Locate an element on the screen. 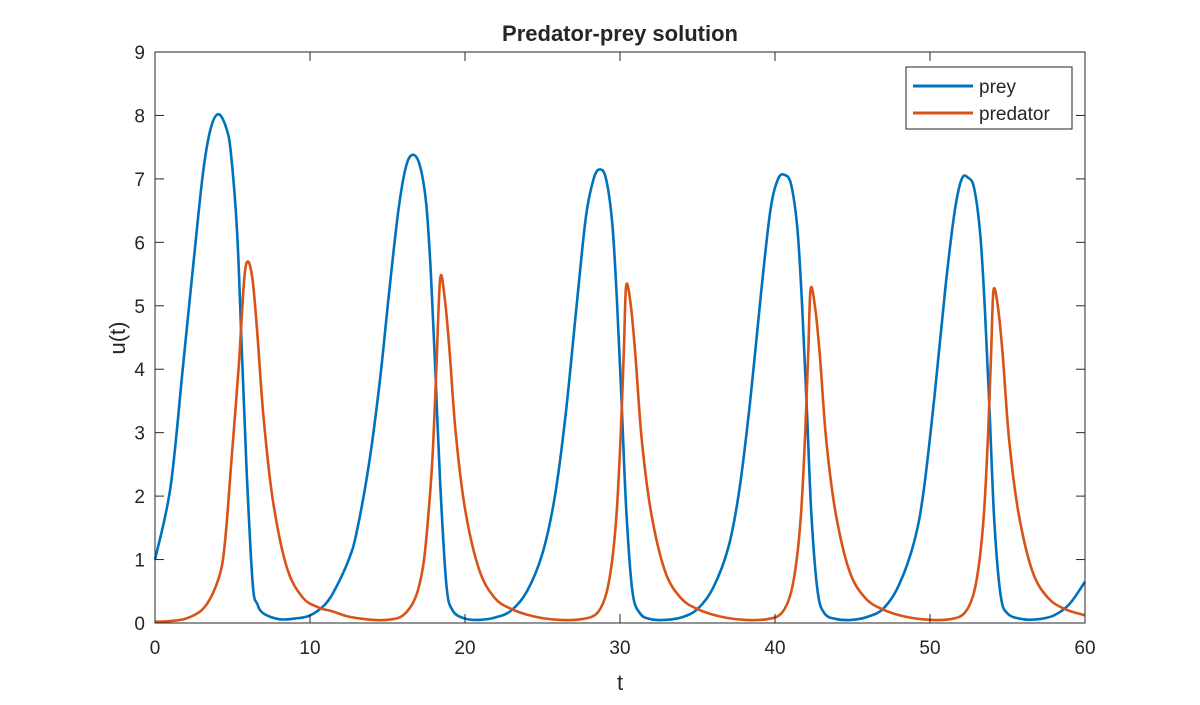 The image size is (1200, 705). legend-box is located at coordinates (989, 98).